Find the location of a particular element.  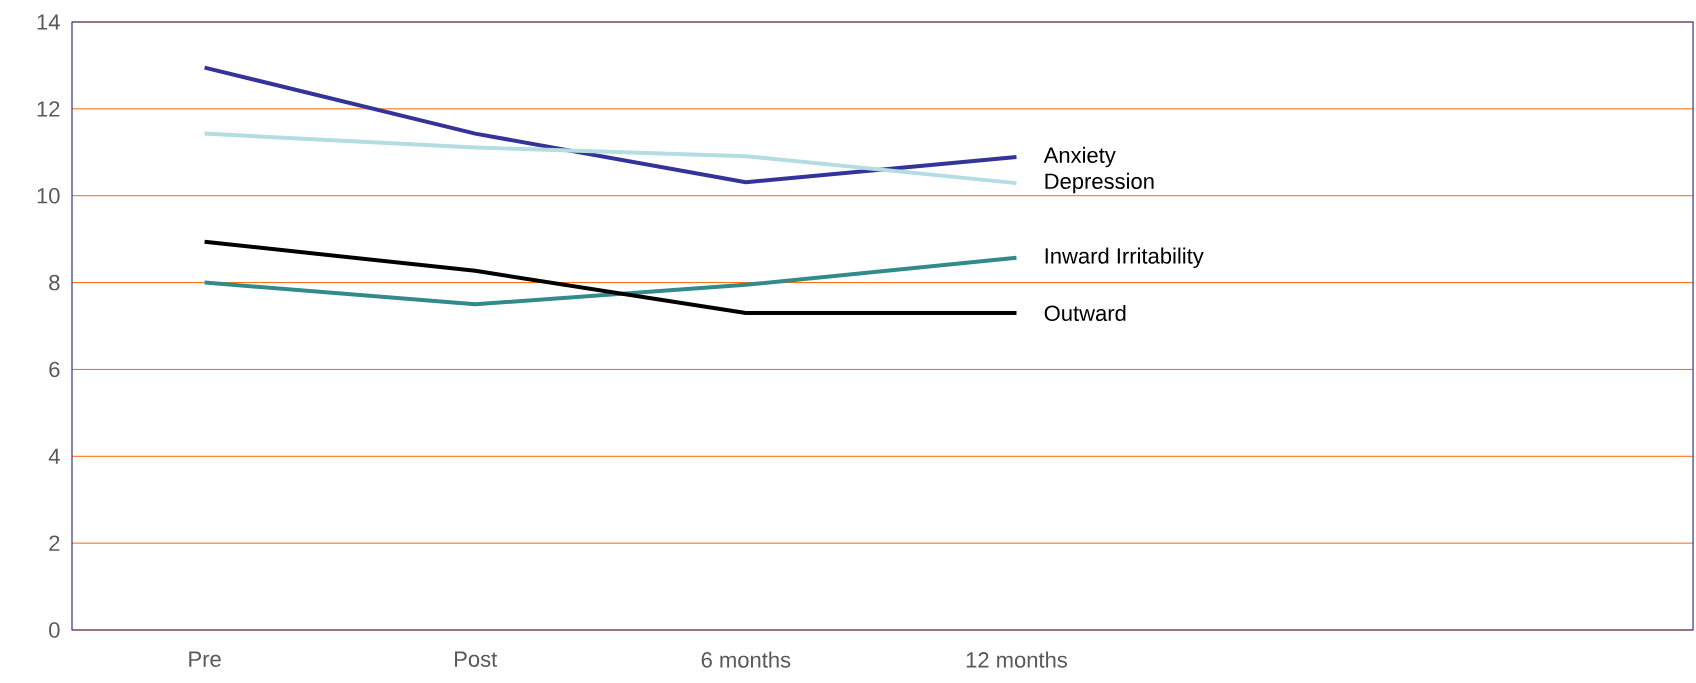

y-tick-label: 4 is located at coordinates (54, 456).